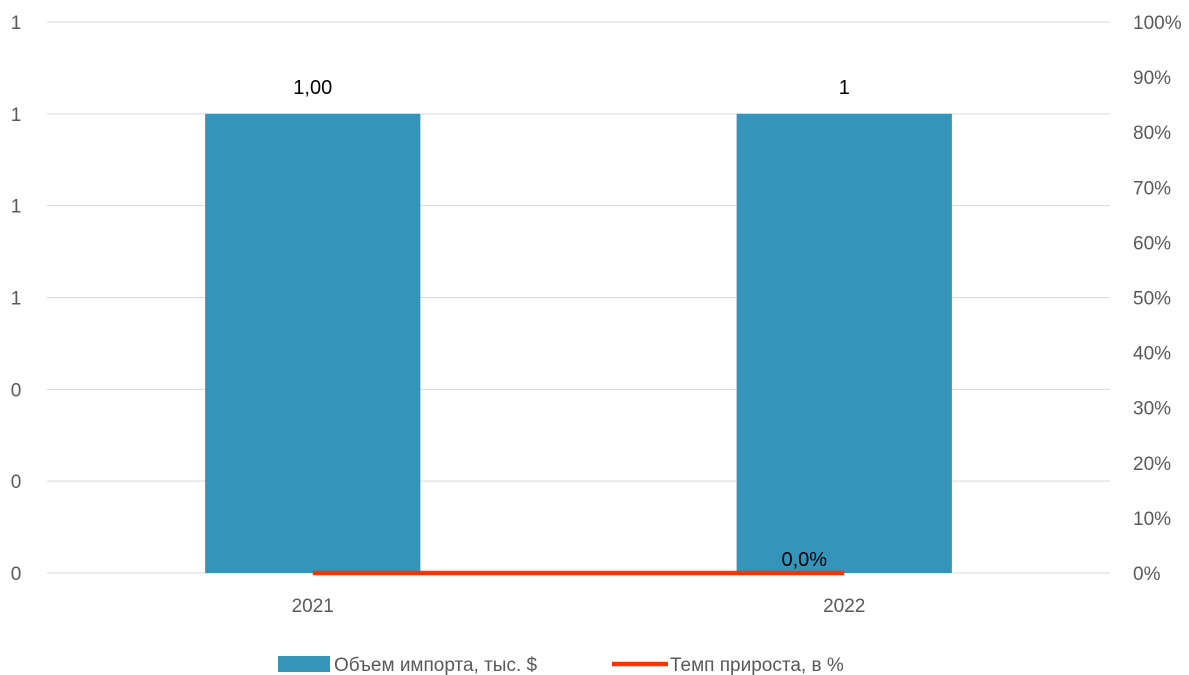  What do you see at coordinates (1152, 409) in the screenshot?
I see `right-axis-tick-label: 30%` at bounding box center [1152, 409].